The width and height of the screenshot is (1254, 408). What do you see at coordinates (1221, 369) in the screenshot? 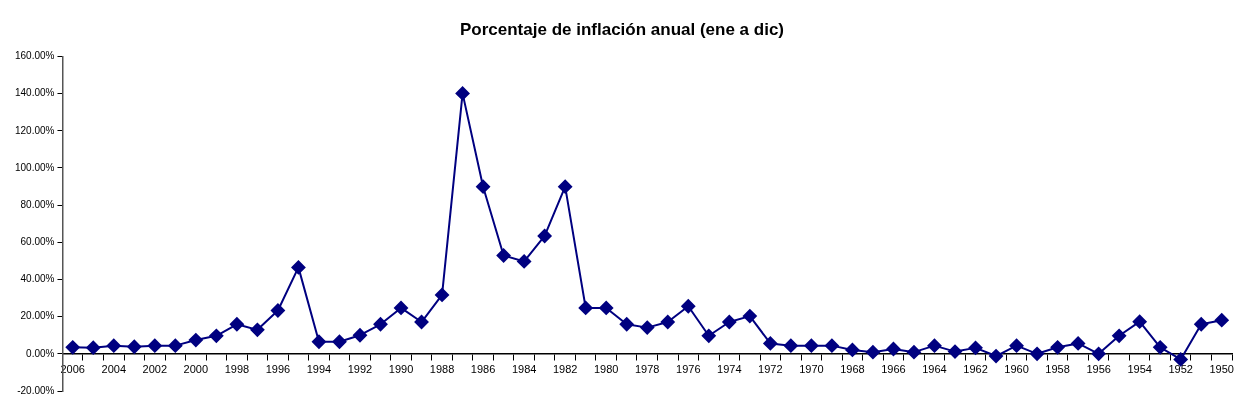
I see `x-tick-label: 1950` at bounding box center [1221, 369].